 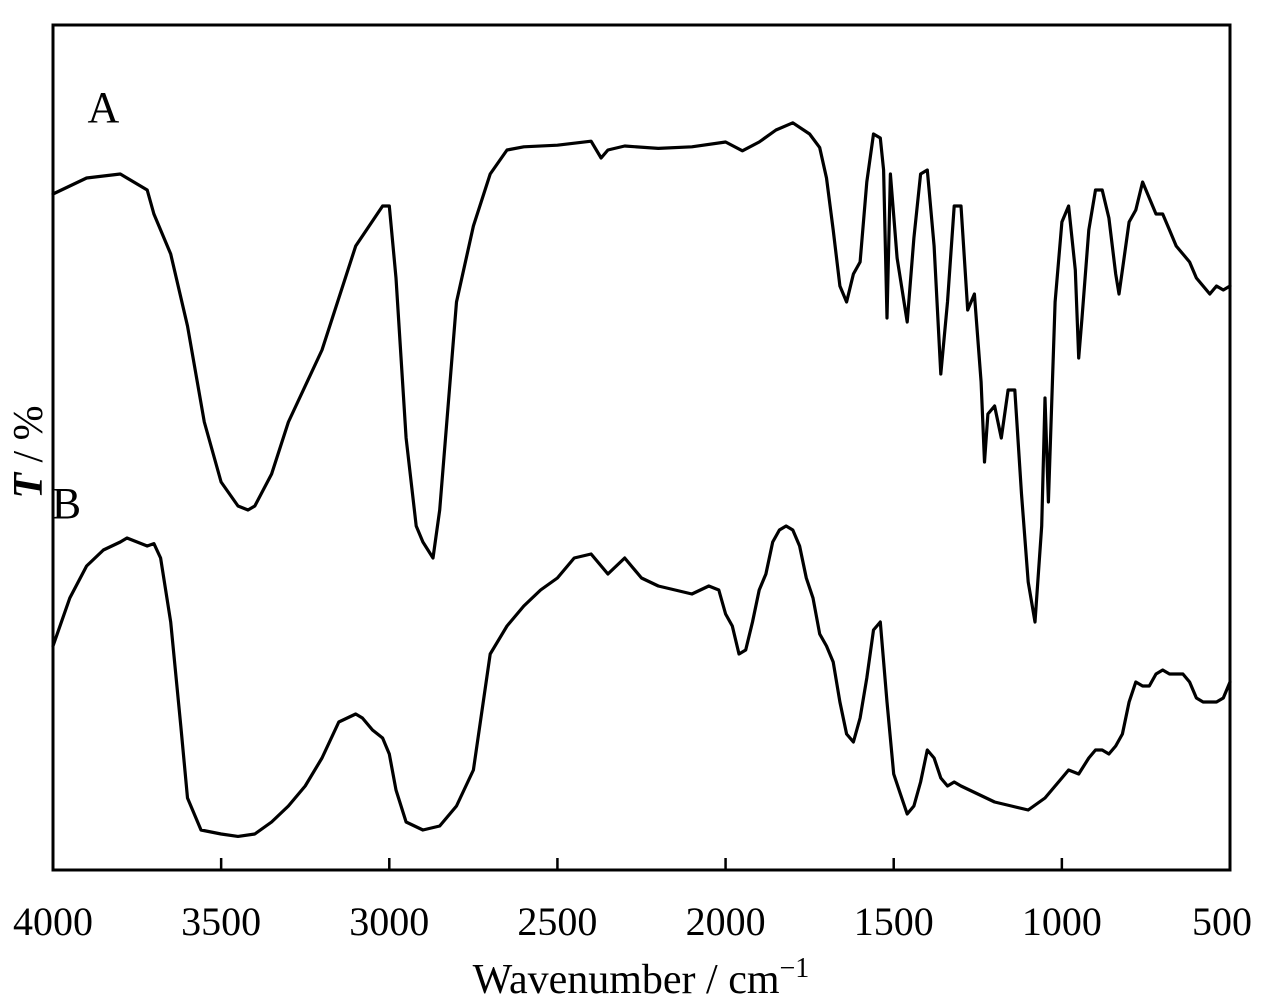 I want to click on x-tick-label-500: 500, so click(x=1222, y=921).